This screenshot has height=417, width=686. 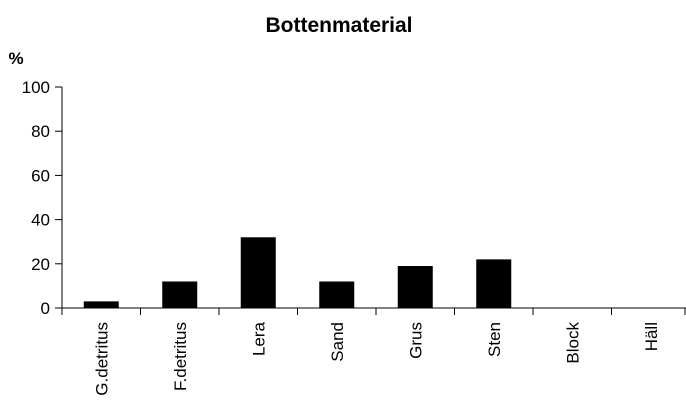 I want to click on y-tick-label: 80, so click(x=40, y=131).